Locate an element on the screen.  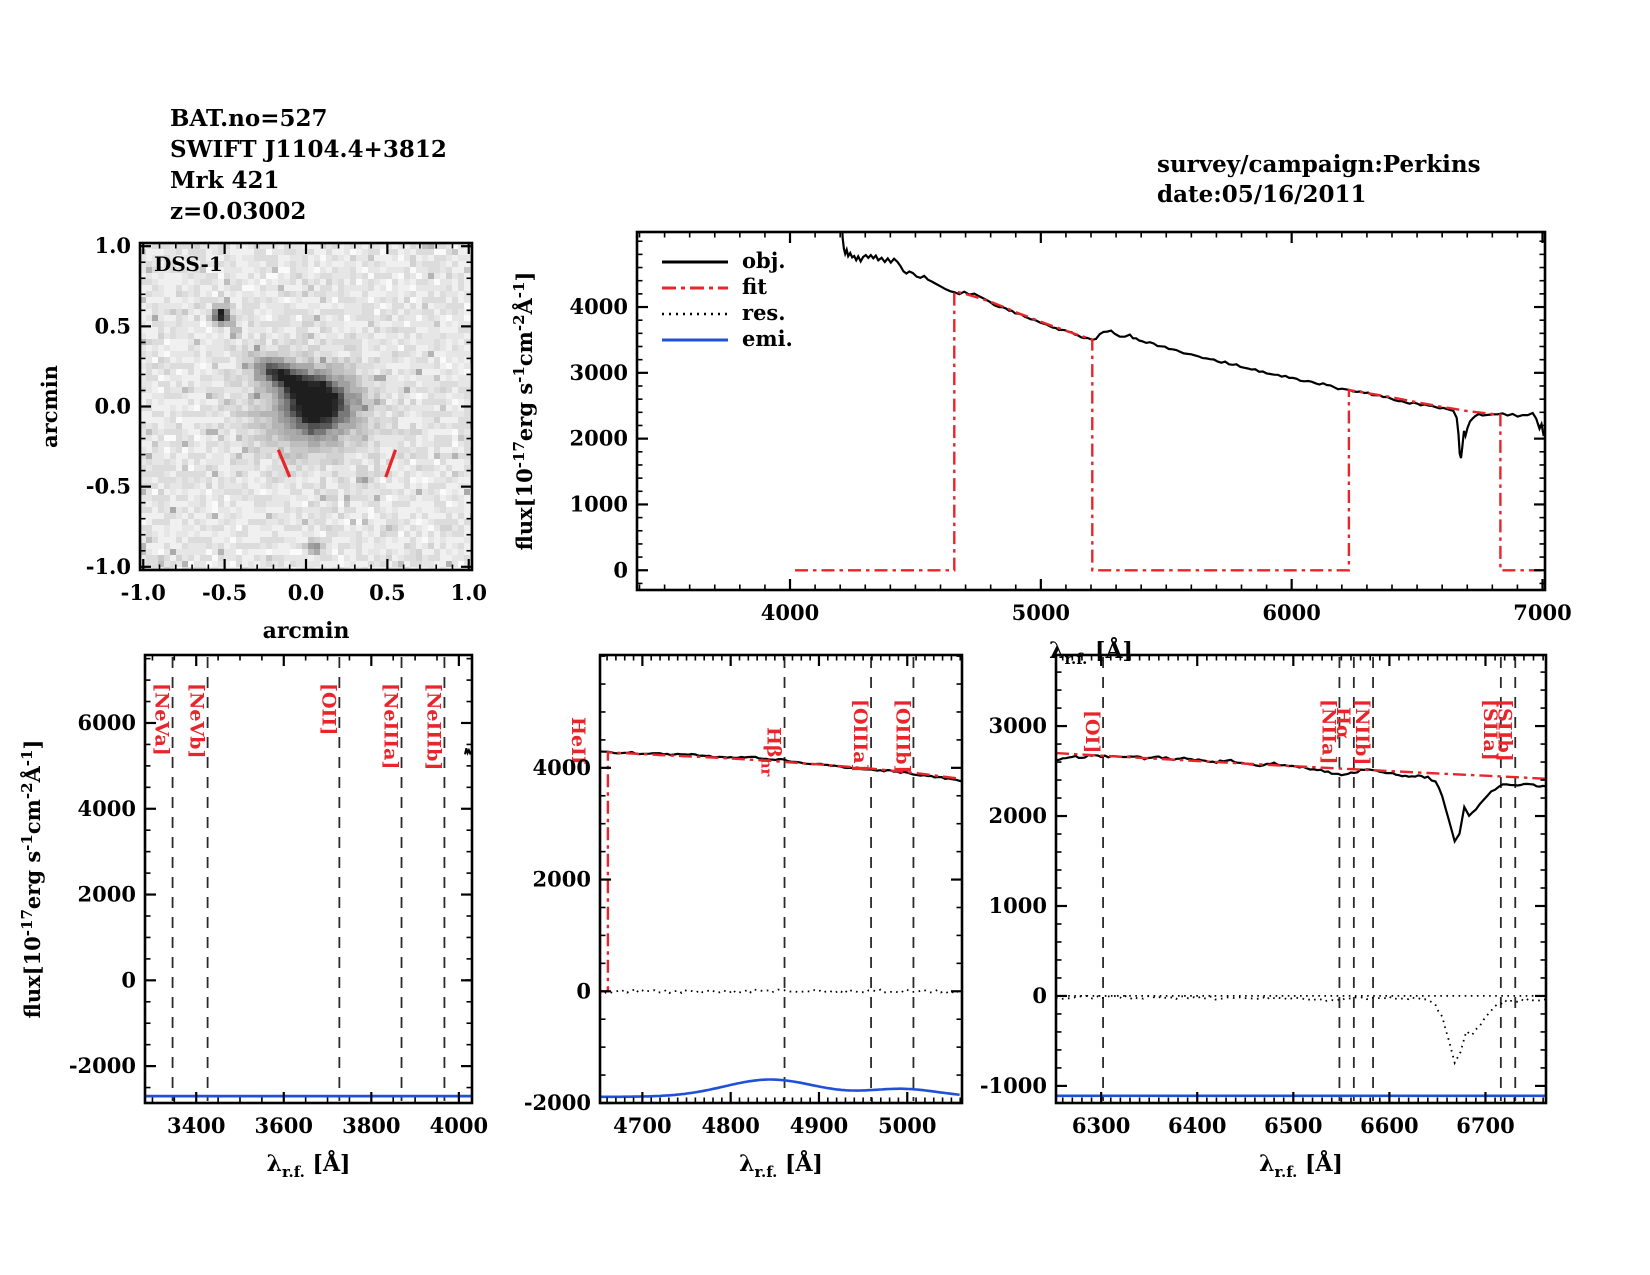
x-tick-label: -0.5 is located at coordinates (224, 592).